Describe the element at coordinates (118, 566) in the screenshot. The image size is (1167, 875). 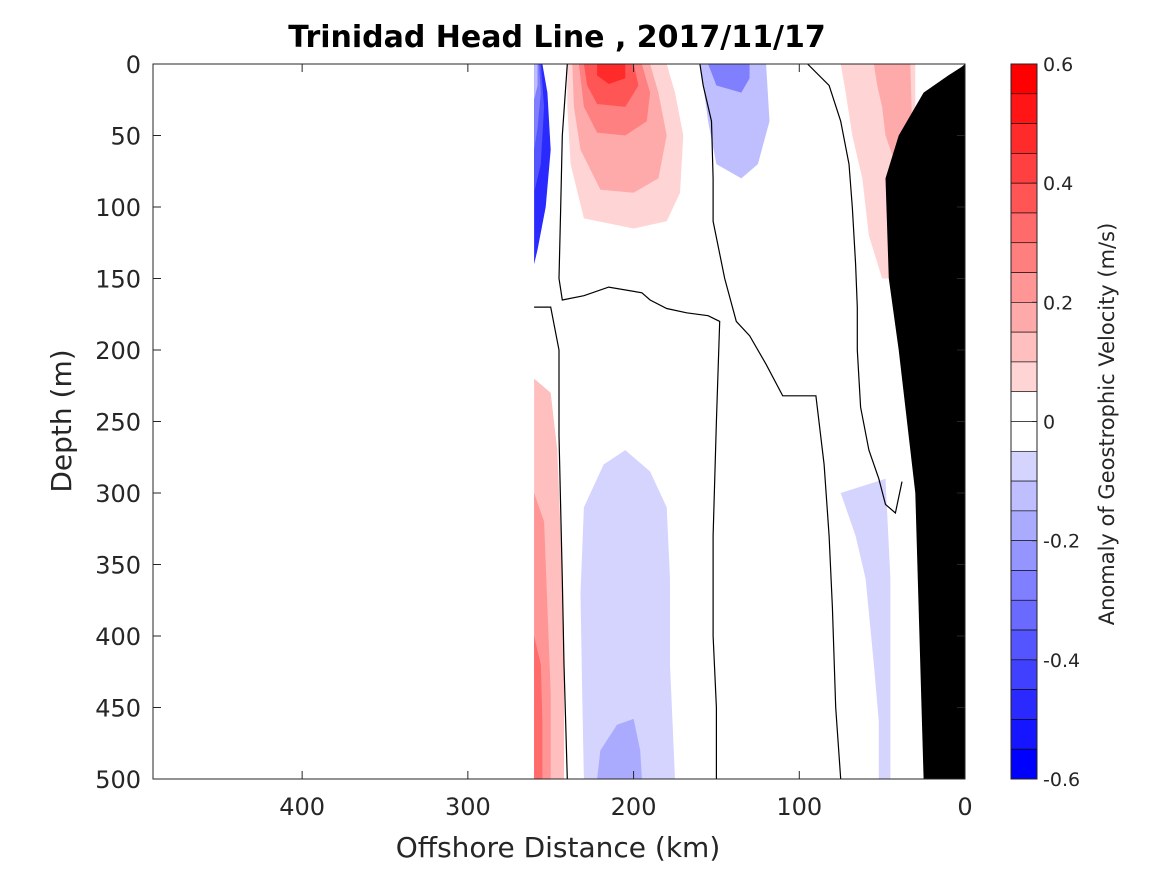
I see `y-tick-label-350: 350` at that location.